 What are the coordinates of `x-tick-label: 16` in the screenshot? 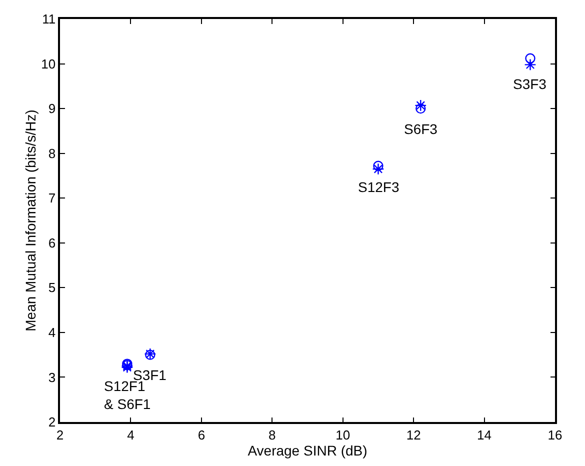 It's located at (555, 434).